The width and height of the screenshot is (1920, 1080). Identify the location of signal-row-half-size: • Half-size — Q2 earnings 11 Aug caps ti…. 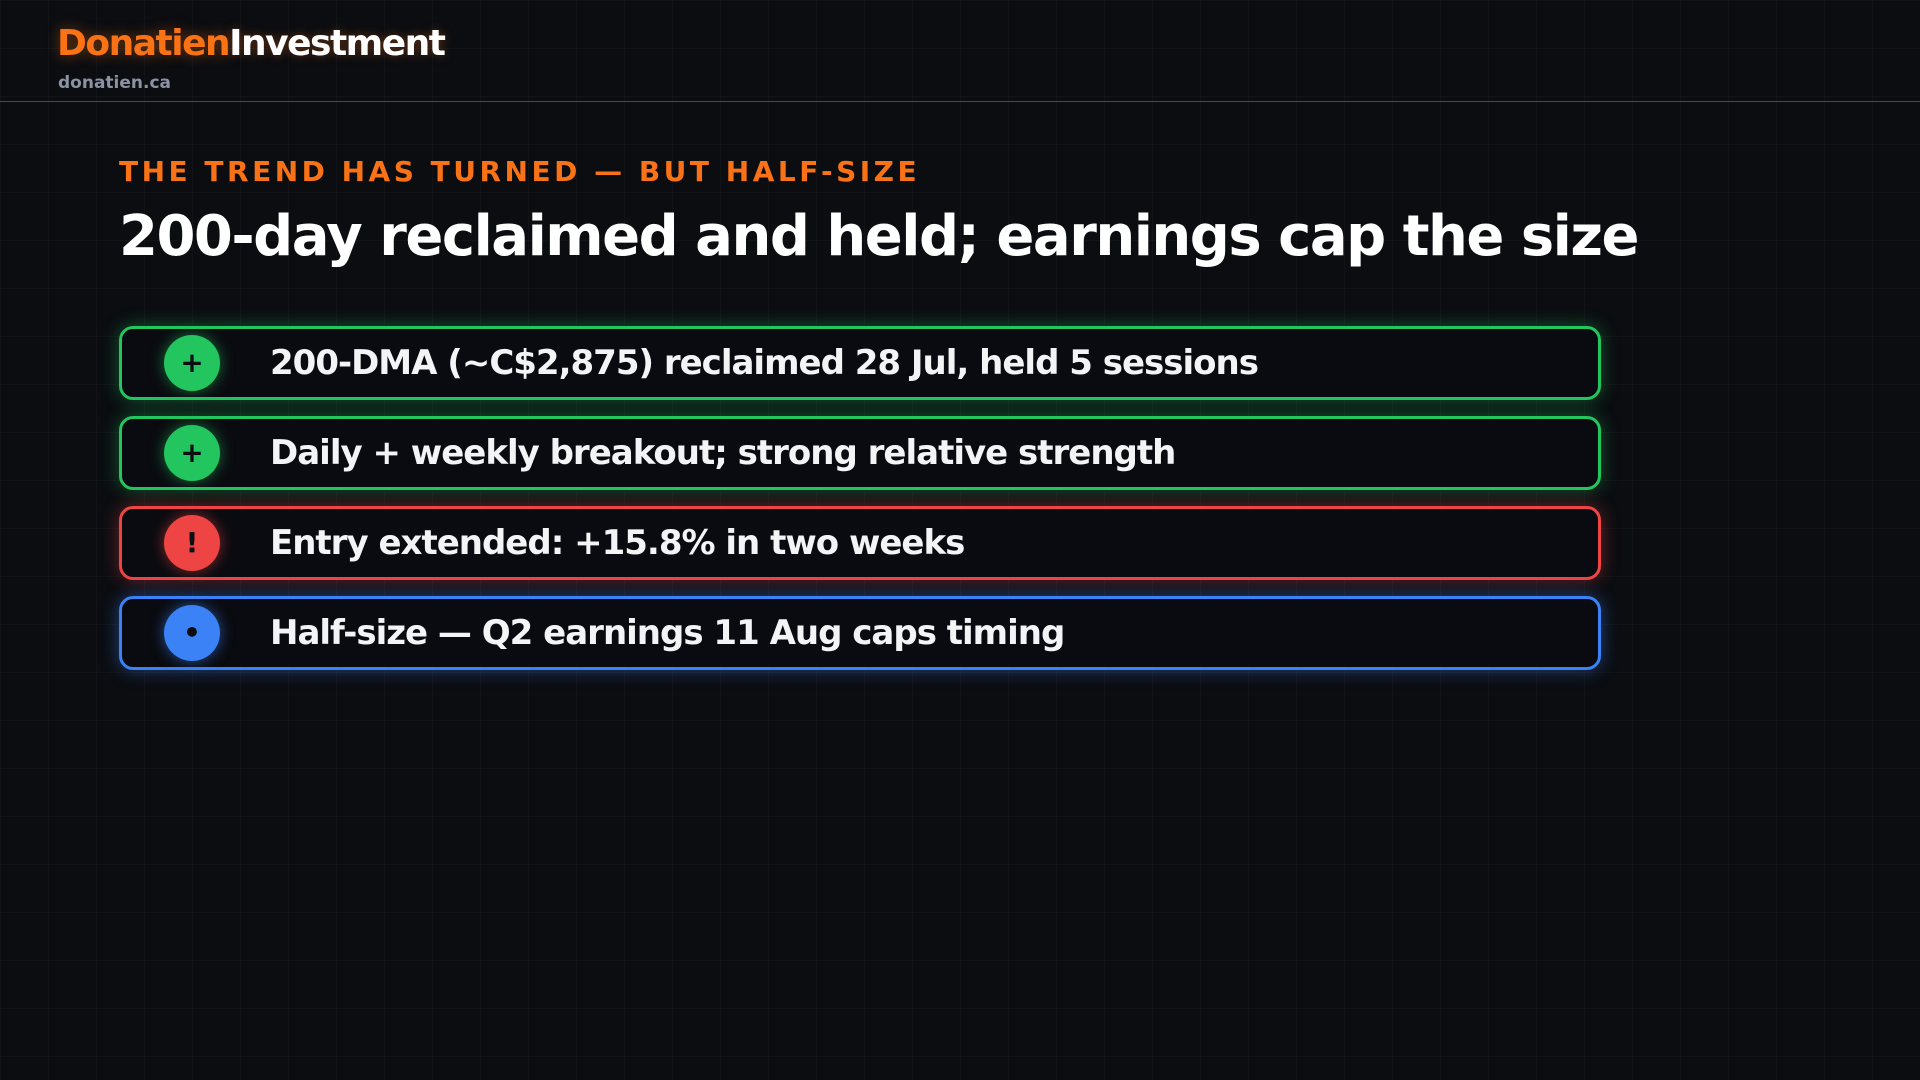
(860, 633).